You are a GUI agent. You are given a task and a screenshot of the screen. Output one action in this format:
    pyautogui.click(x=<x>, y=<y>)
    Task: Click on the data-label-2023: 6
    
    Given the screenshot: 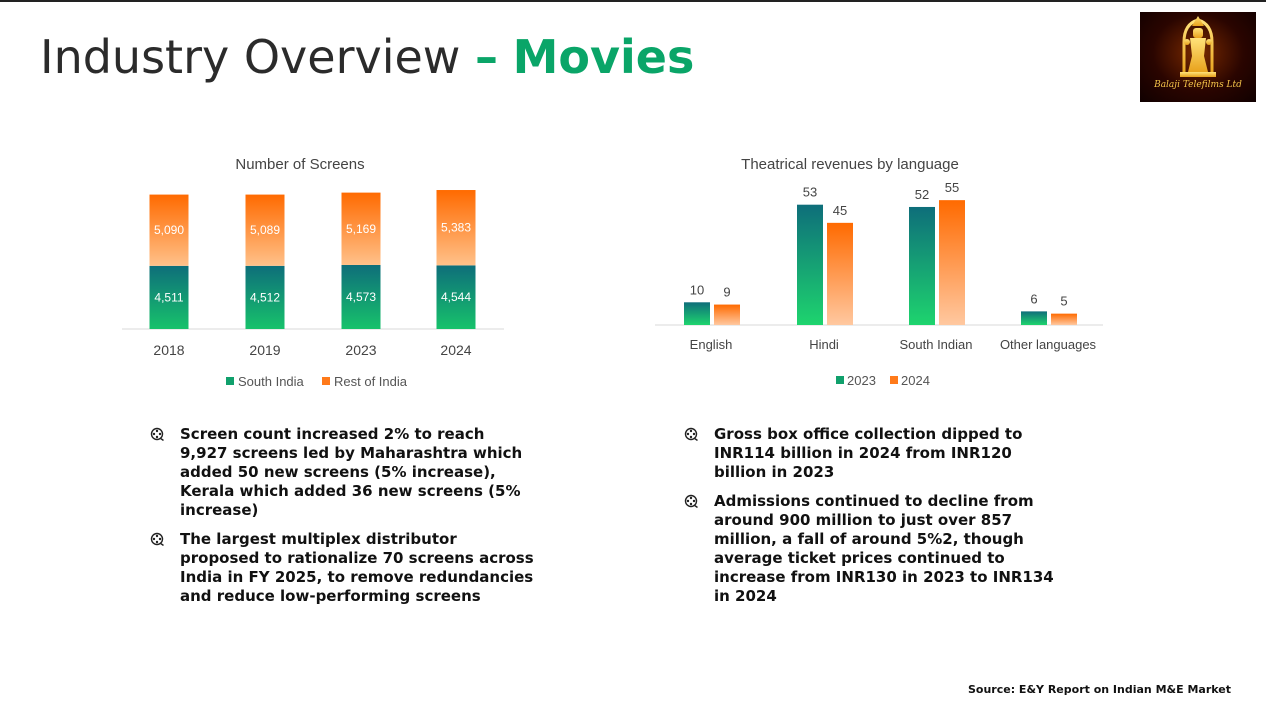 What is the action you would take?
    pyautogui.click(x=1033, y=298)
    